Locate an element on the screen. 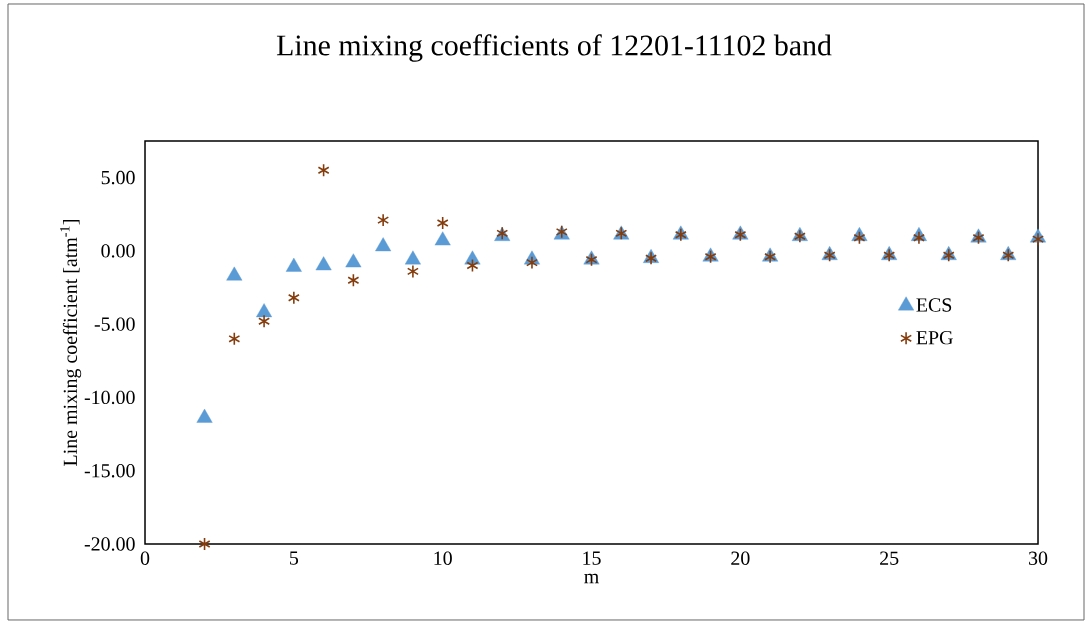 This screenshot has width=1092, height=628. y-tick-label: 0.00 is located at coordinates (118, 251).